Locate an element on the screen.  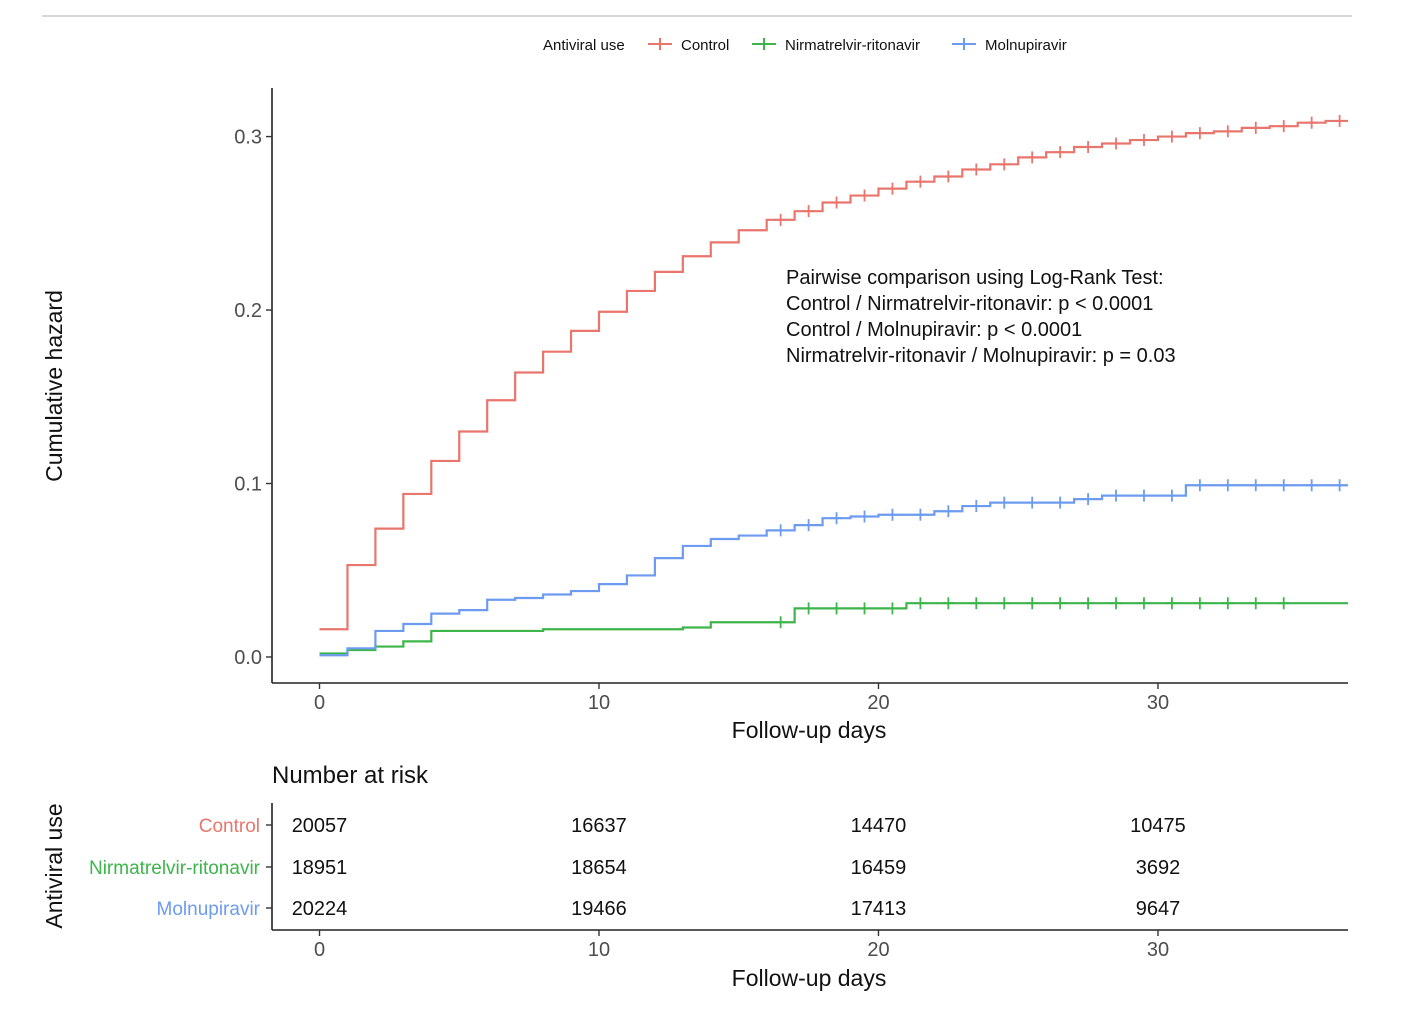
legend-label: Control is located at coordinates (705, 45).